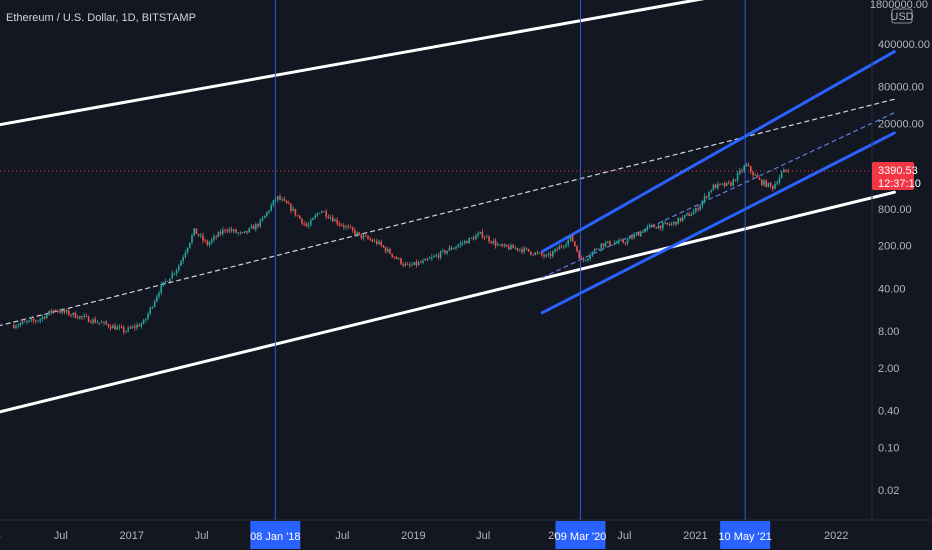  I want to click on time-tick: 2021, so click(695, 536).